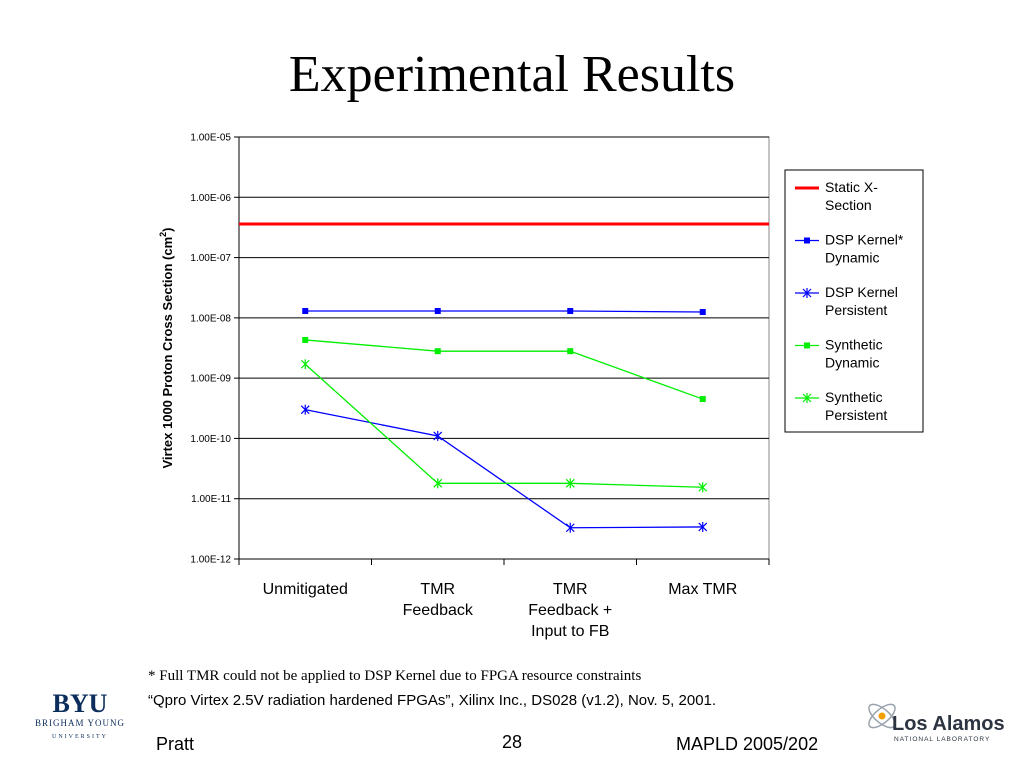 The width and height of the screenshot is (1024, 768). What do you see at coordinates (856, 406) in the screenshot?
I see `legend-label: Synthetic Persistent` at bounding box center [856, 406].